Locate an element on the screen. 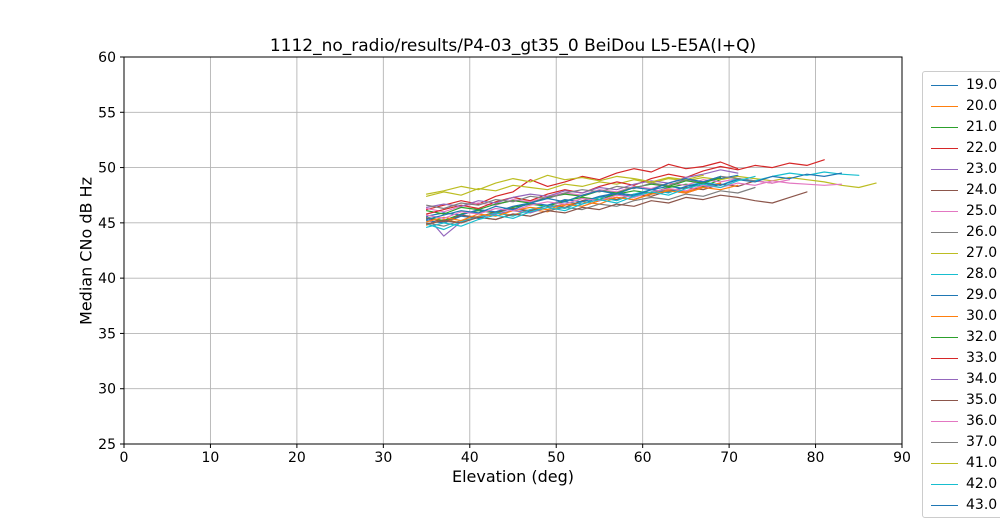  legend-label: 41.0 is located at coordinates (982, 463).